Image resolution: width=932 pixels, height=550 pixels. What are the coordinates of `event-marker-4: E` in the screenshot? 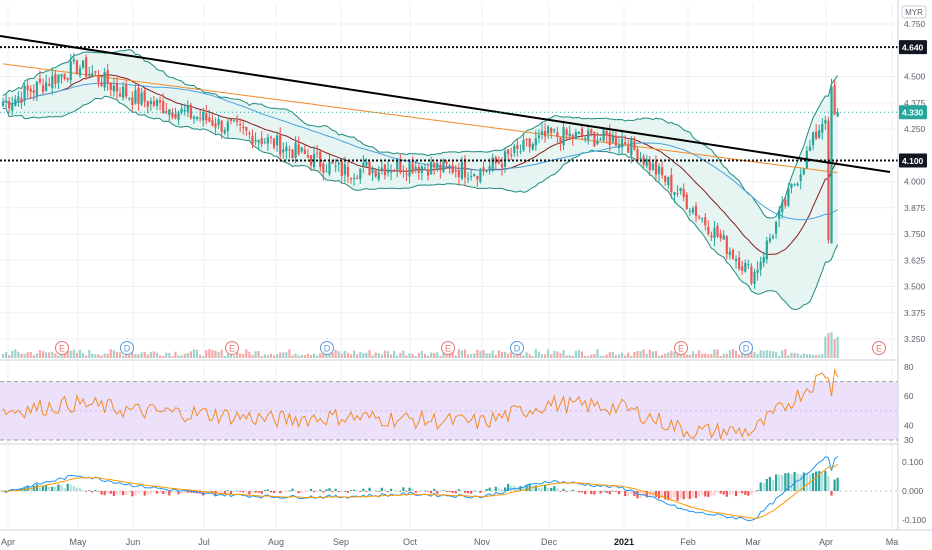 It's located at (448, 348).